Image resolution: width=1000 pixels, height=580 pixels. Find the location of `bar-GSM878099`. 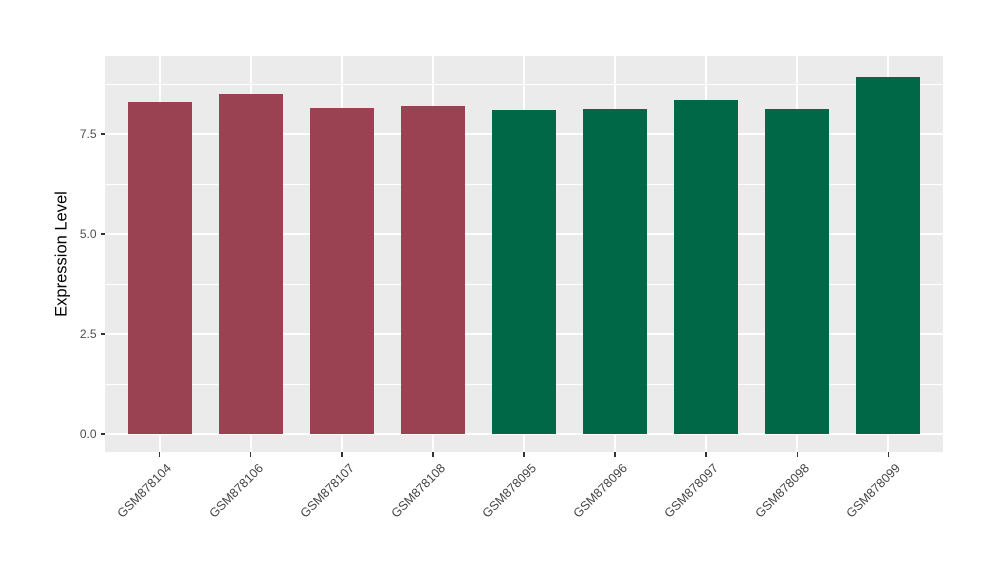

bar-GSM878099 is located at coordinates (888, 255).